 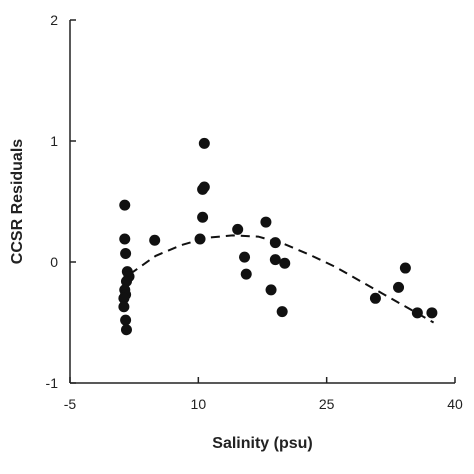 I want to click on y-tick-label: 1, so click(x=54, y=141).